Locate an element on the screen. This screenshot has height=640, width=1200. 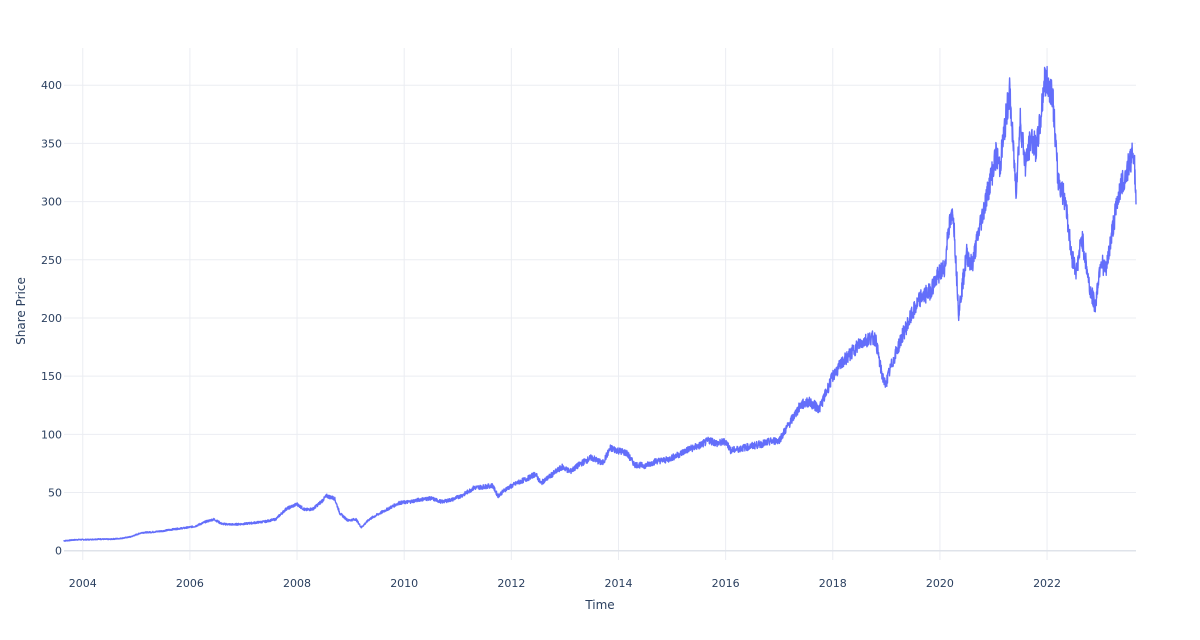
x-tick-label: 2016 is located at coordinates (726, 583).